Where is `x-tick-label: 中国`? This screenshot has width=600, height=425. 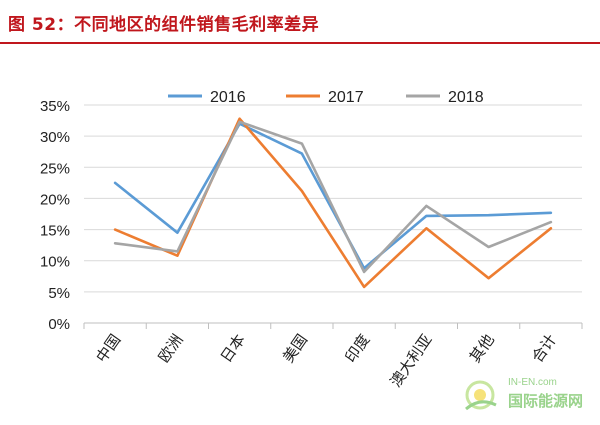 x-tick-label: 中国 is located at coordinates (108, 348).